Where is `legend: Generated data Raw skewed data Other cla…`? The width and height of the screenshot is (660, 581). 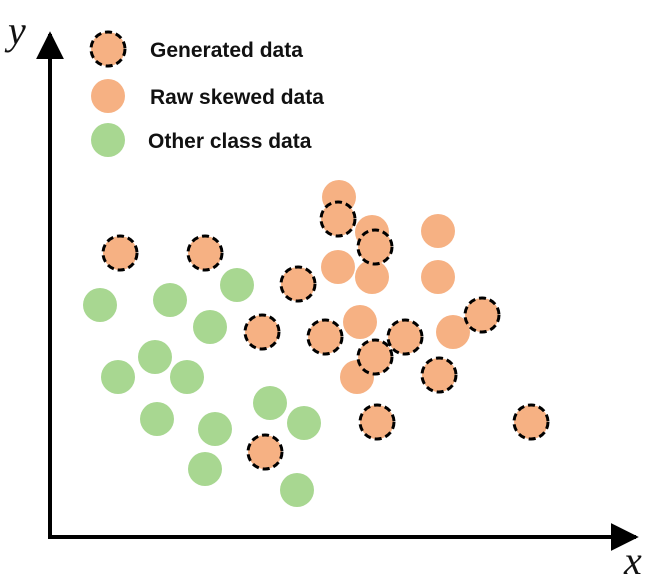
legend: Generated data Raw skewed data Other cla… is located at coordinates (206, 93).